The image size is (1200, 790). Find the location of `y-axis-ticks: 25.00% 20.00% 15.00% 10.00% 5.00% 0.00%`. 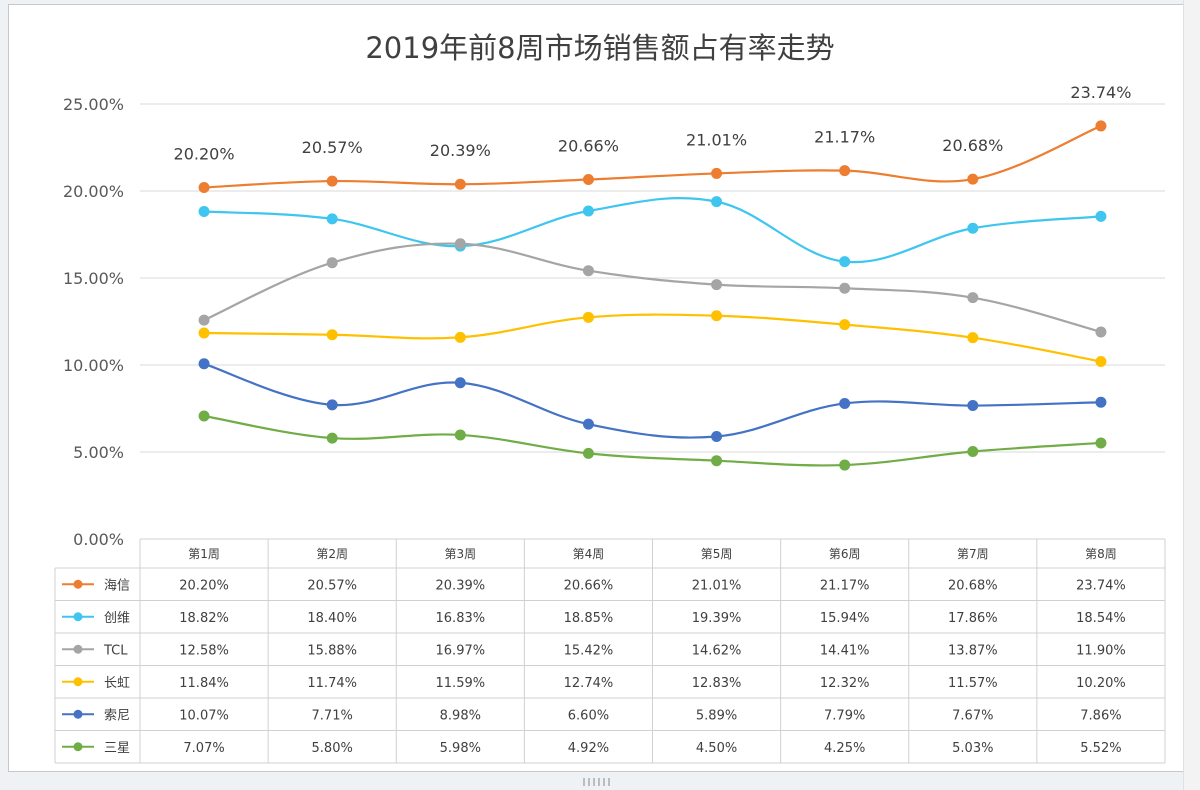

y-axis-ticks: 25.00% 20.00% 15.00% 10.00% 5.00% 0.00% is located at coordinates (93, 322).